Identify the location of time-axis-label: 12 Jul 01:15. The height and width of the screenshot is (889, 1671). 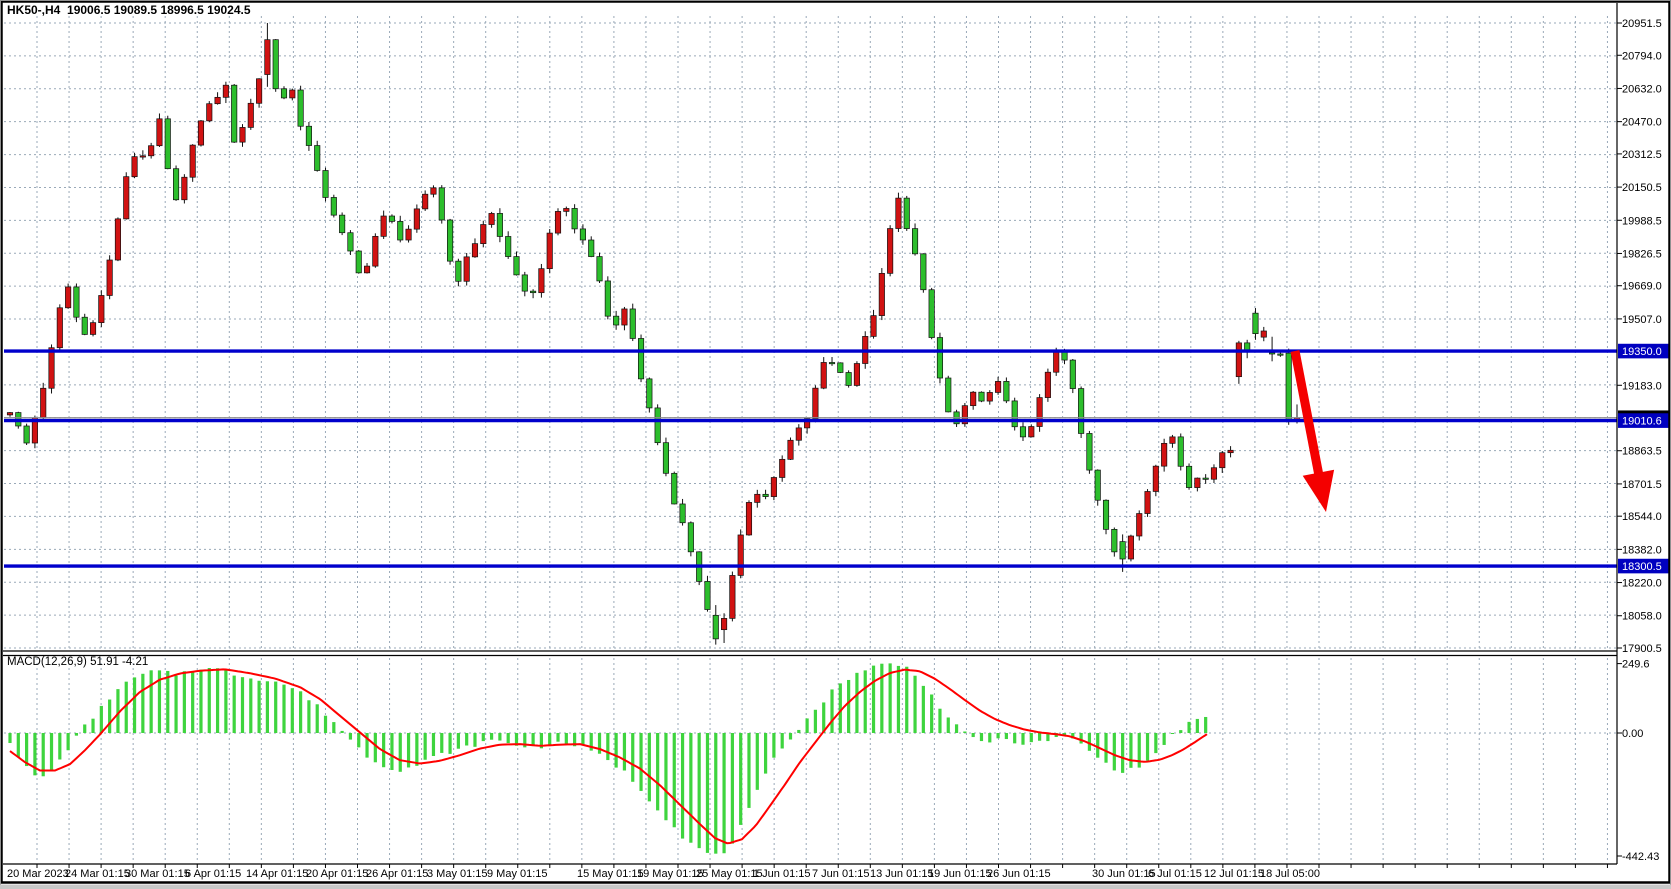
(1234, 874).